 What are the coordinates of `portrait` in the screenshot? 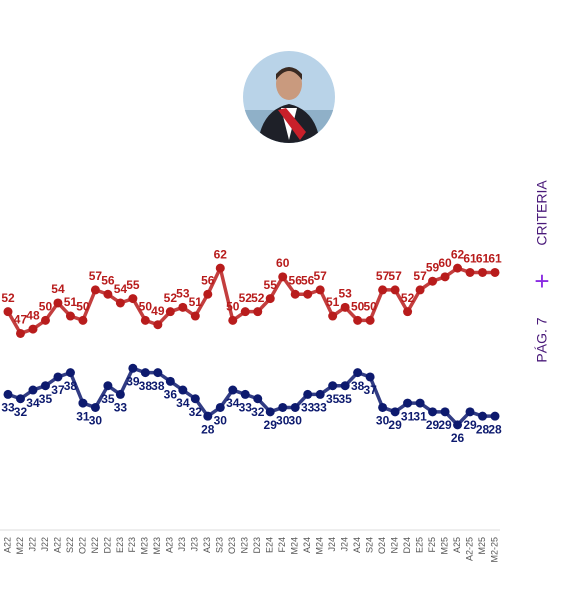 It's located at (289, 97).